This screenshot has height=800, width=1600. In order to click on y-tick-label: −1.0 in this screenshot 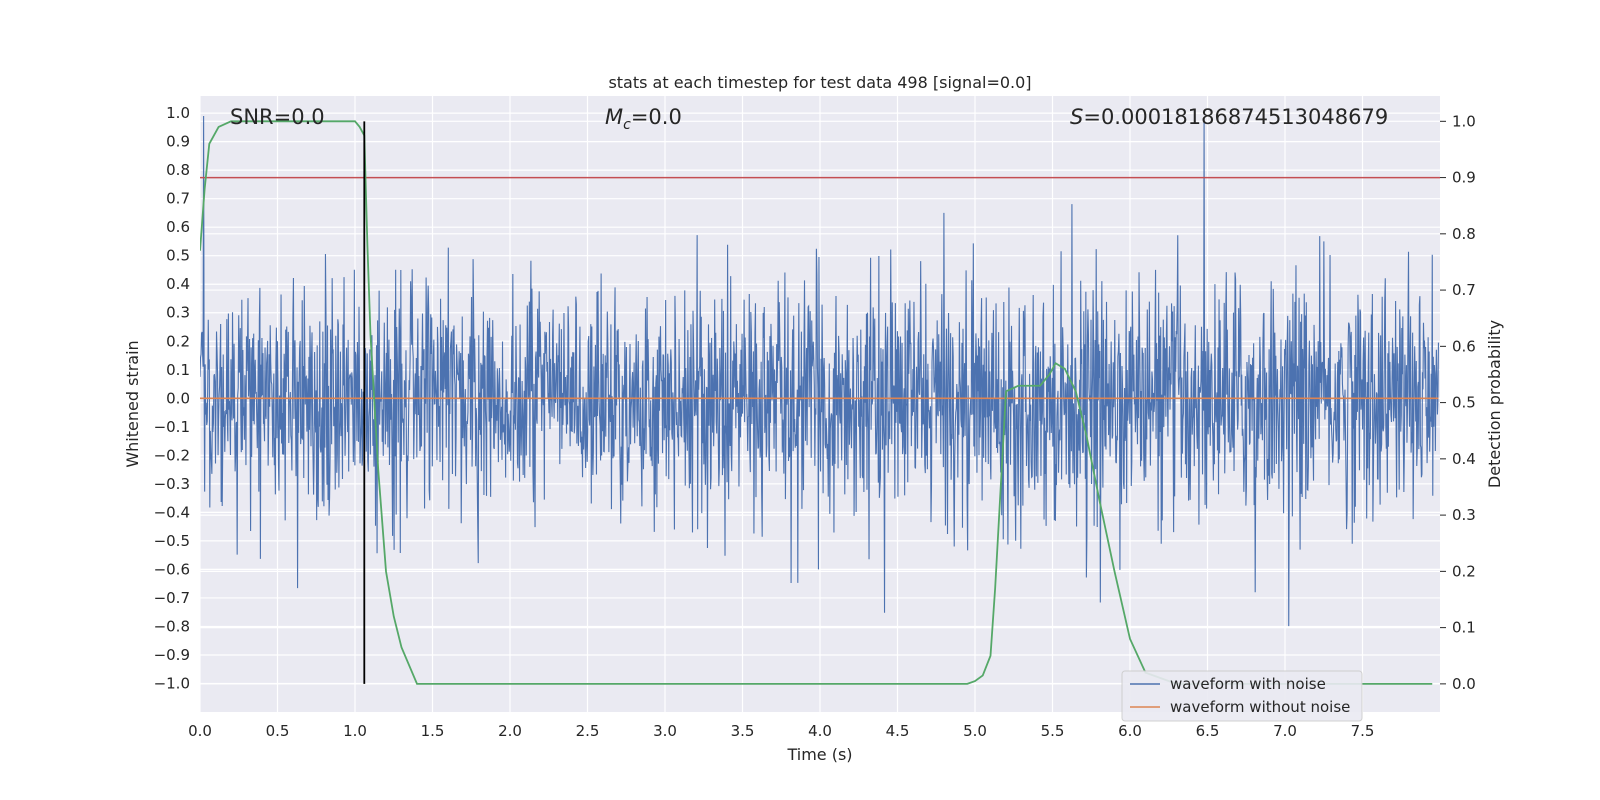, I will do `click(172, 683)`.